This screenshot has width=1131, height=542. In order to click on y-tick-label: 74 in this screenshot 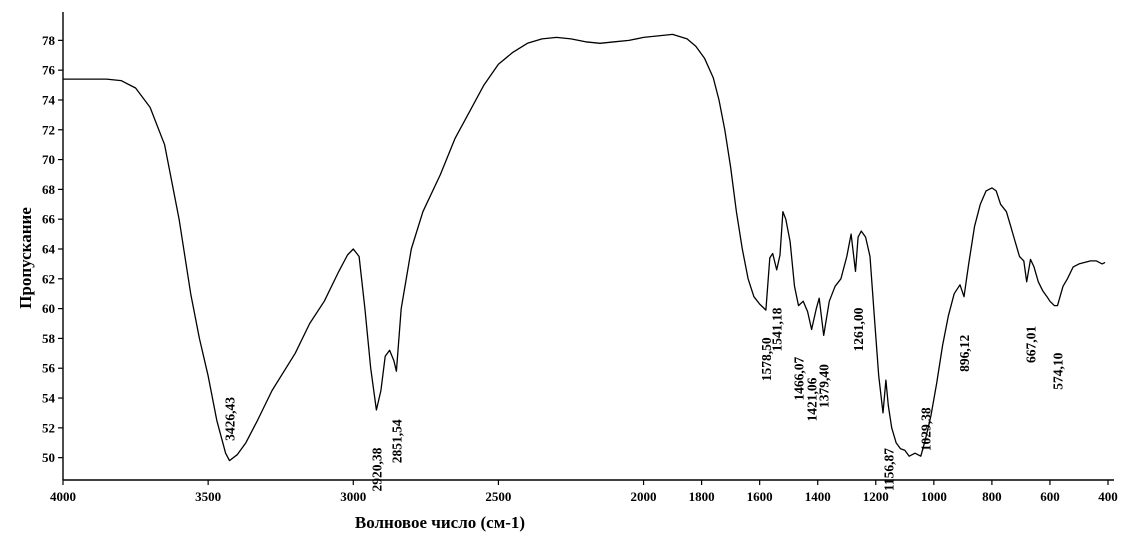, I will do `click(49, 99)`.